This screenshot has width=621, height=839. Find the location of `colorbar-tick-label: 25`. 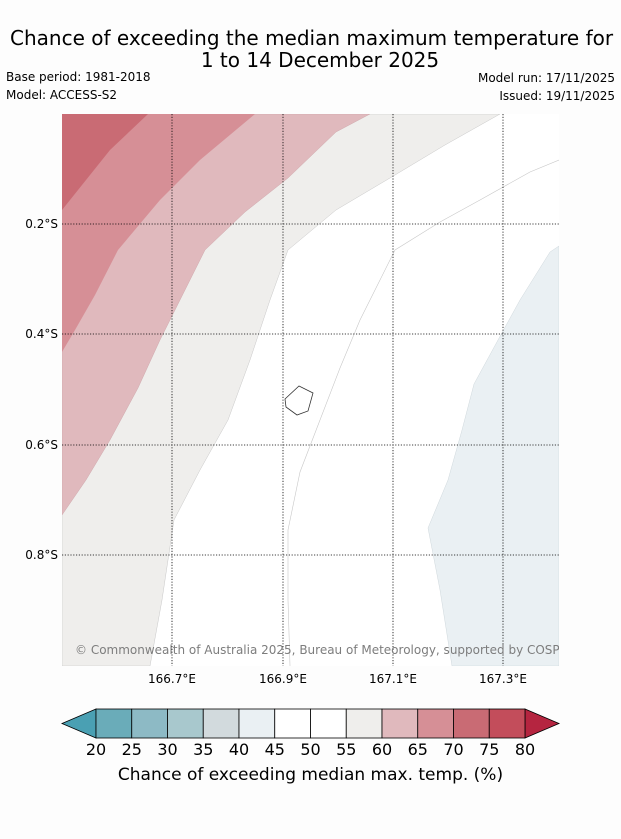

colorbar-tick-label: 25 is located at coordinates (132, 749).